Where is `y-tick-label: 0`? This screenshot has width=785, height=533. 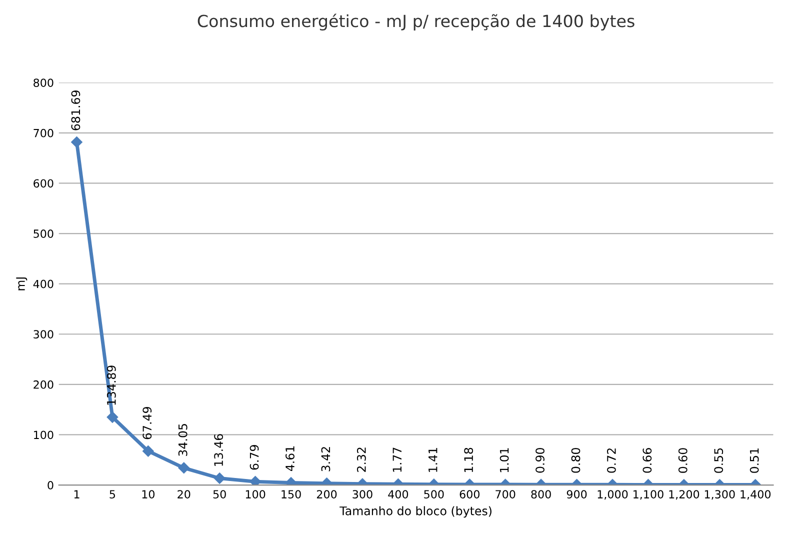 y-tick-label: 0 is located at coordinates (51, 485).